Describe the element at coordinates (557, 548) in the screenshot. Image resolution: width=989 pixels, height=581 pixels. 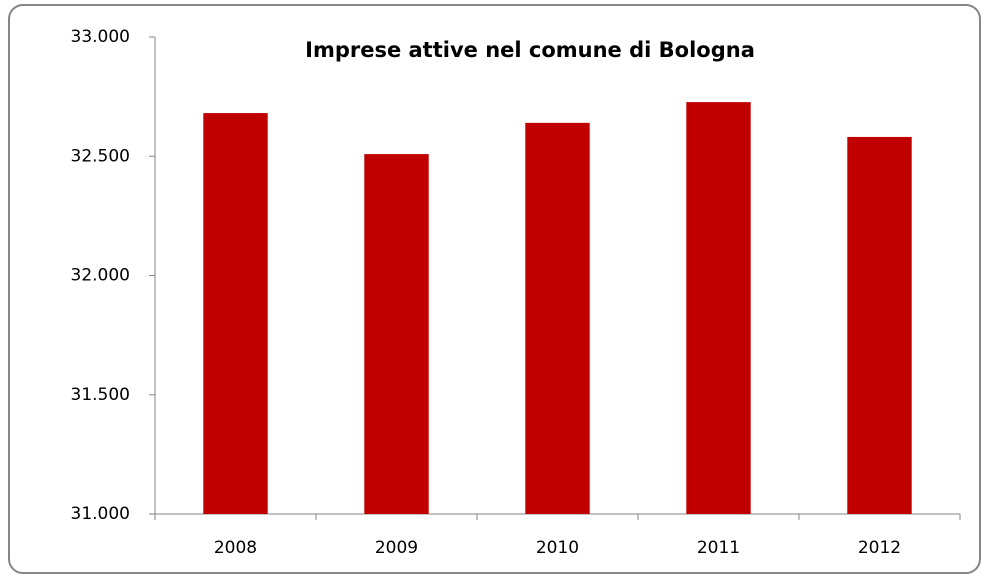
I see `x-tick-label: 2010` at that location.